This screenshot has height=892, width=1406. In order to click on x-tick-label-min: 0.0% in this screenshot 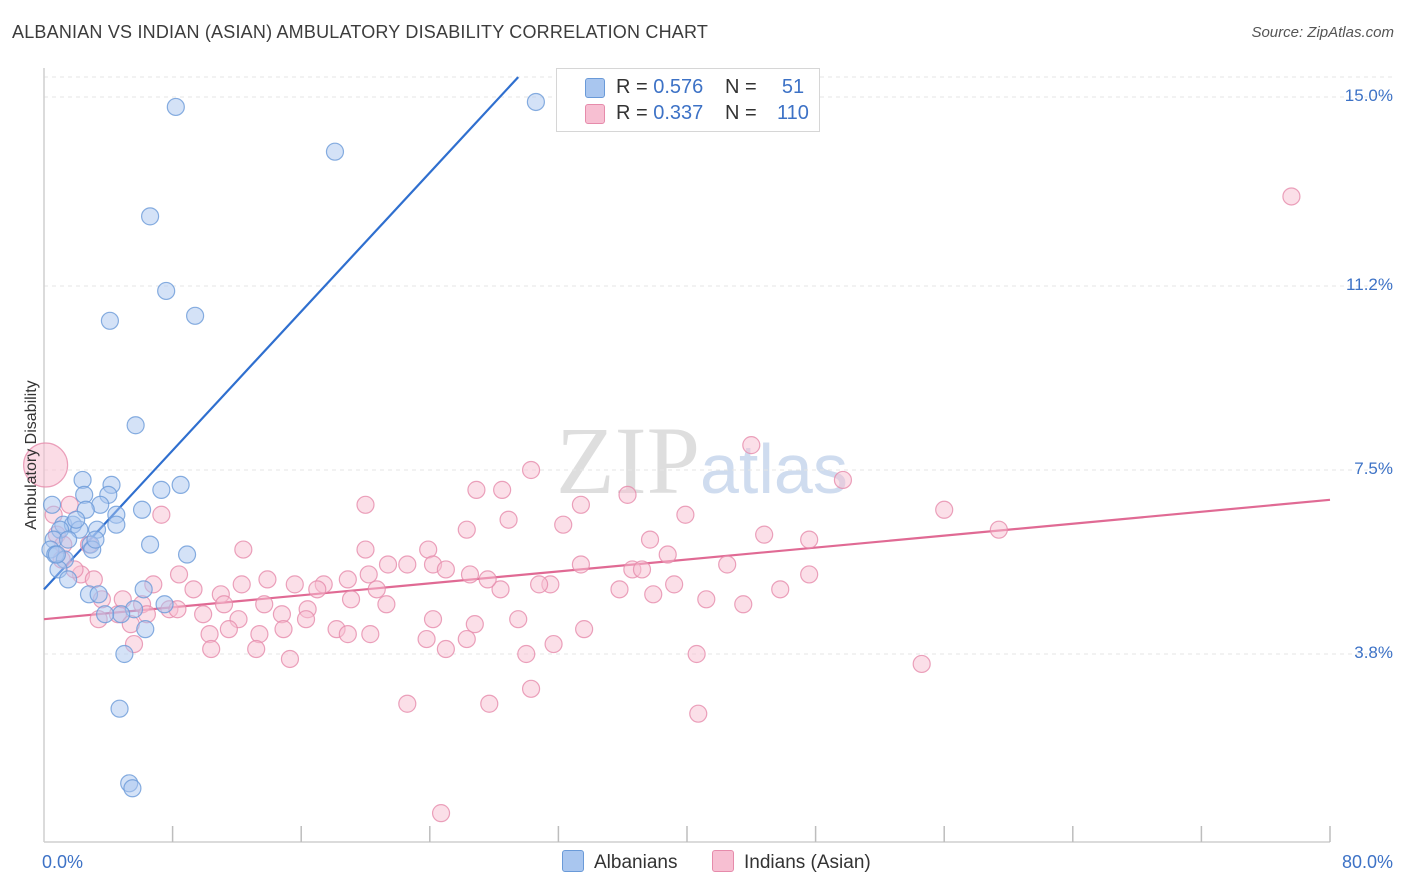, I will do `click(63, 862)`.